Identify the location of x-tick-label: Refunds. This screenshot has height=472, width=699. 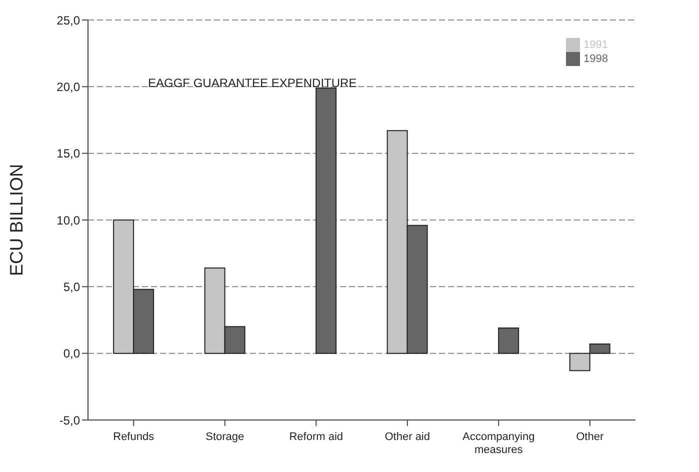
(134, 437).